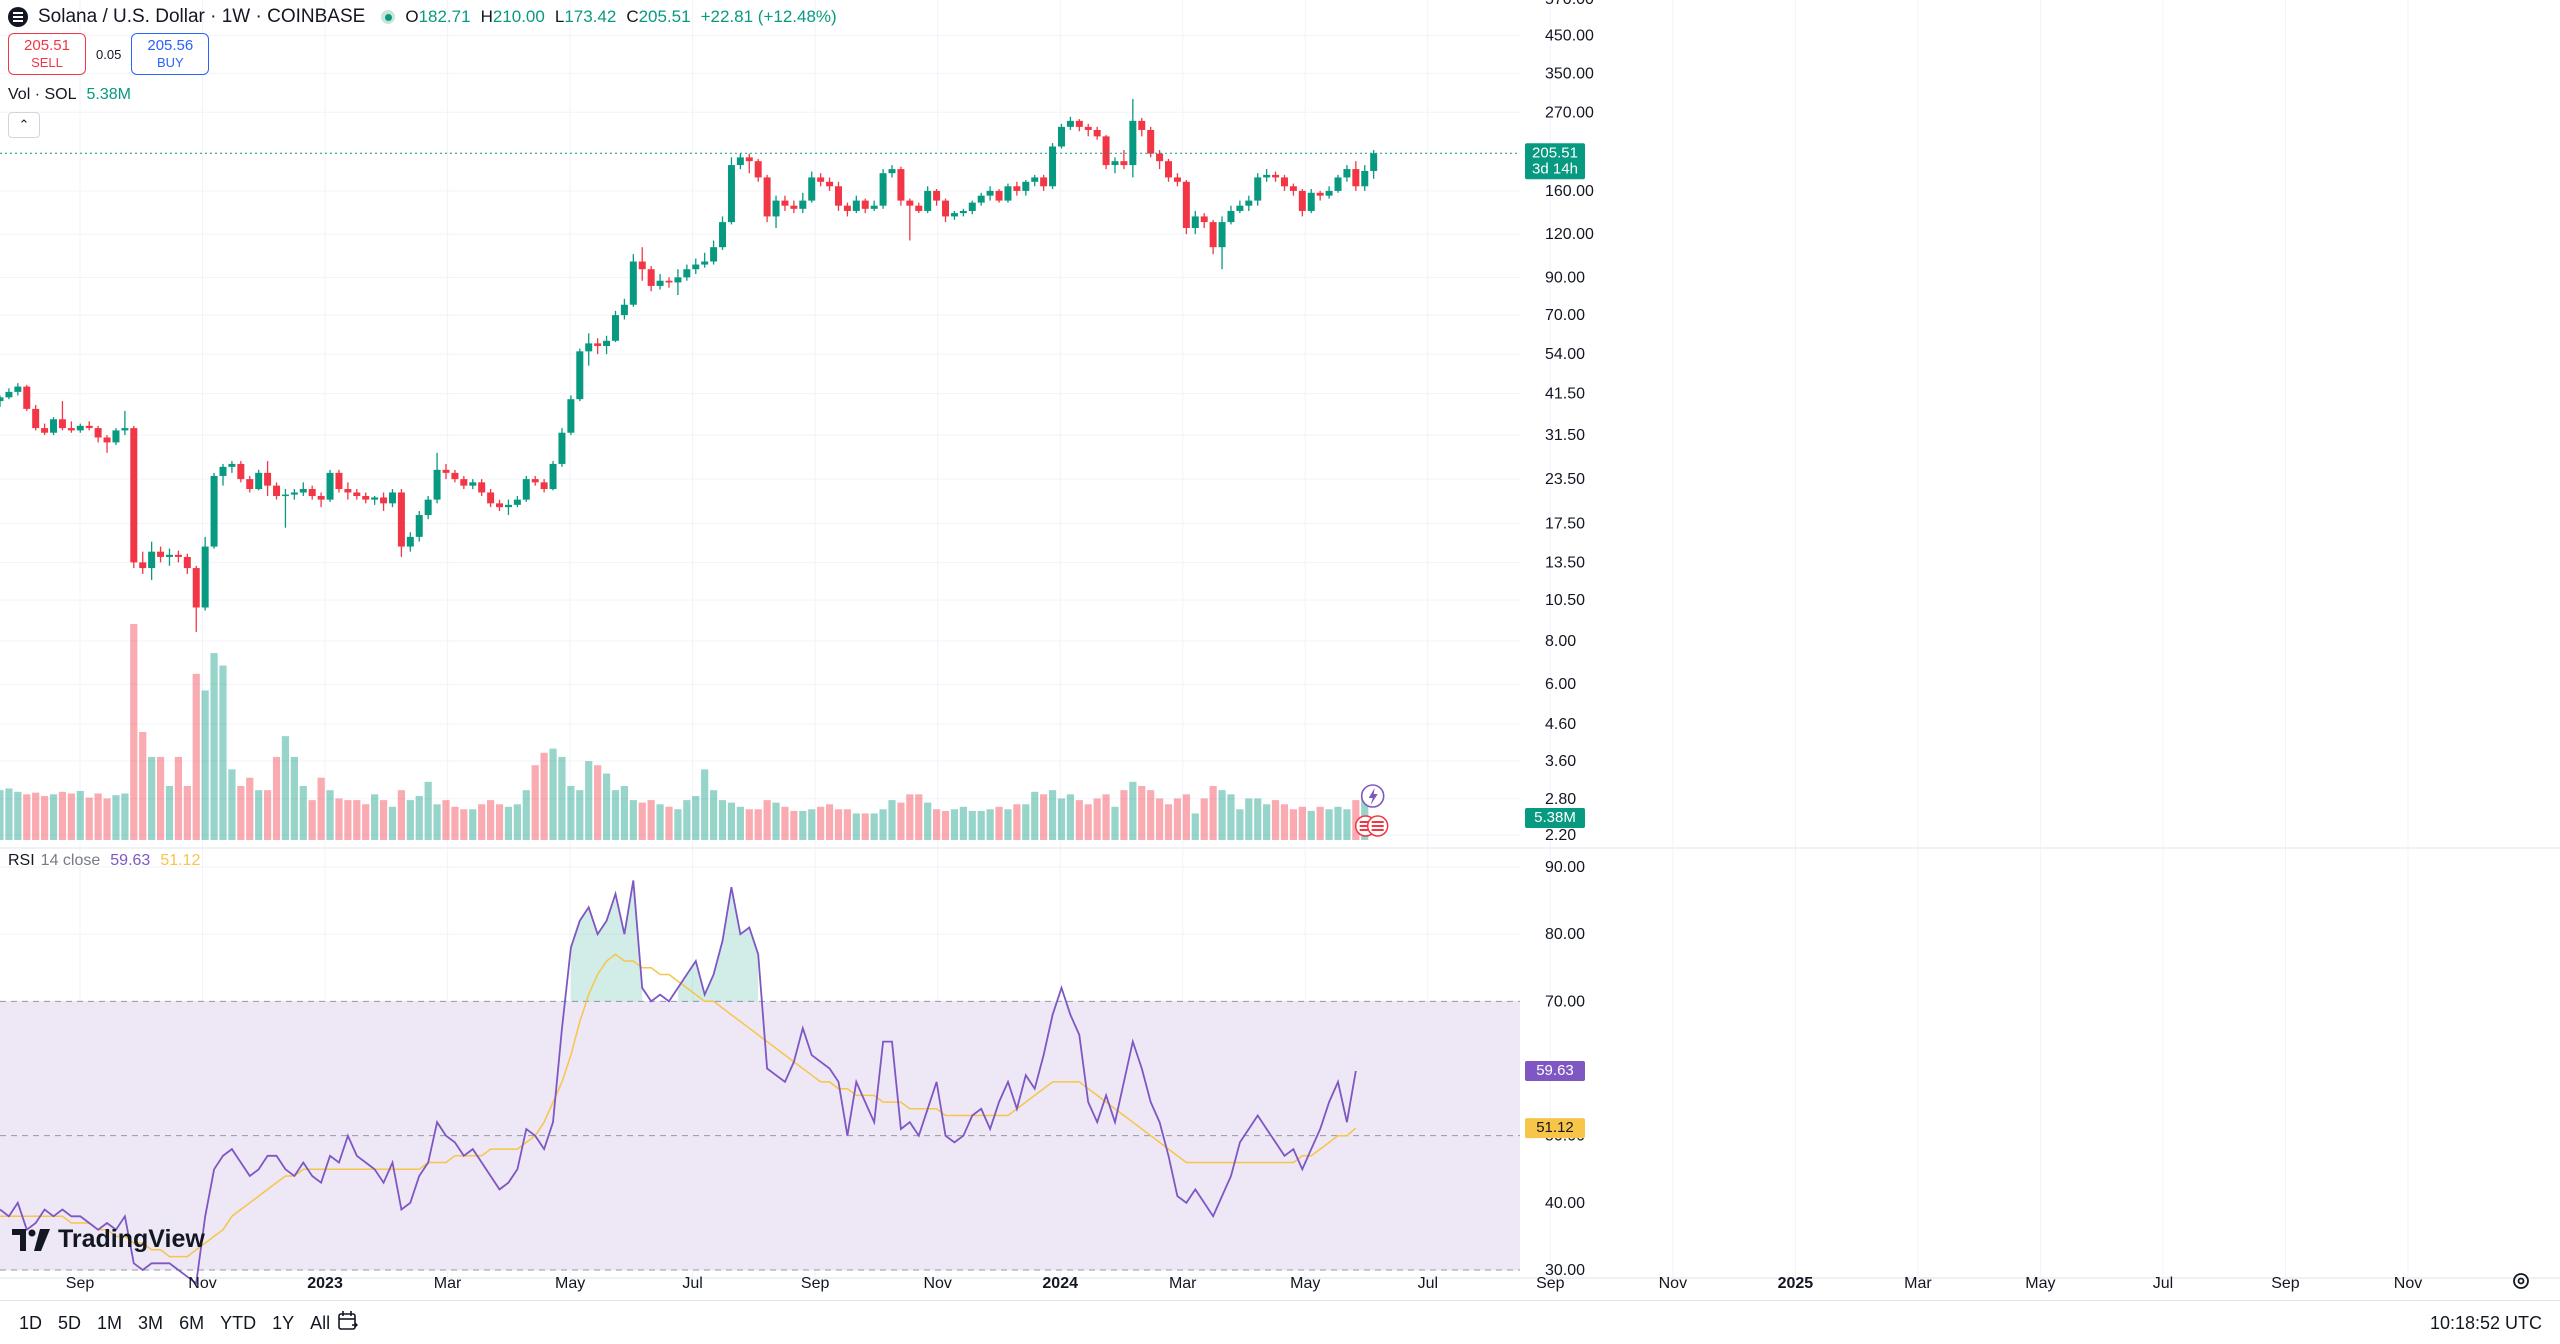  Describe the element at coordinates (1555, 1070) in the screenshot. I see `rsi-badge-bg` at that location.